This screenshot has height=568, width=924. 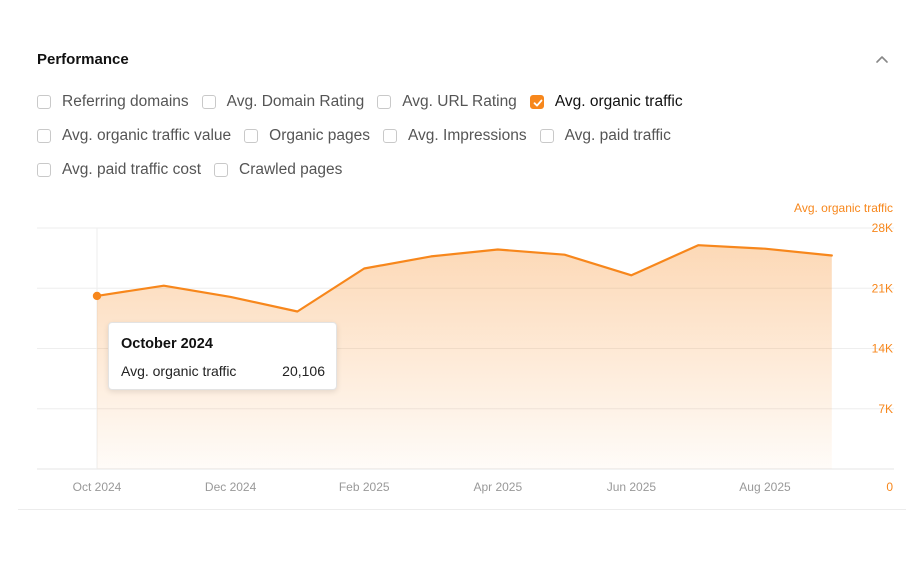 What do you see at coordinates (222, 356) in the screenshot?
I see `chart-tooltip: October 2024 Avg. organic traffic 20,106` at bounding box center [222, 356].